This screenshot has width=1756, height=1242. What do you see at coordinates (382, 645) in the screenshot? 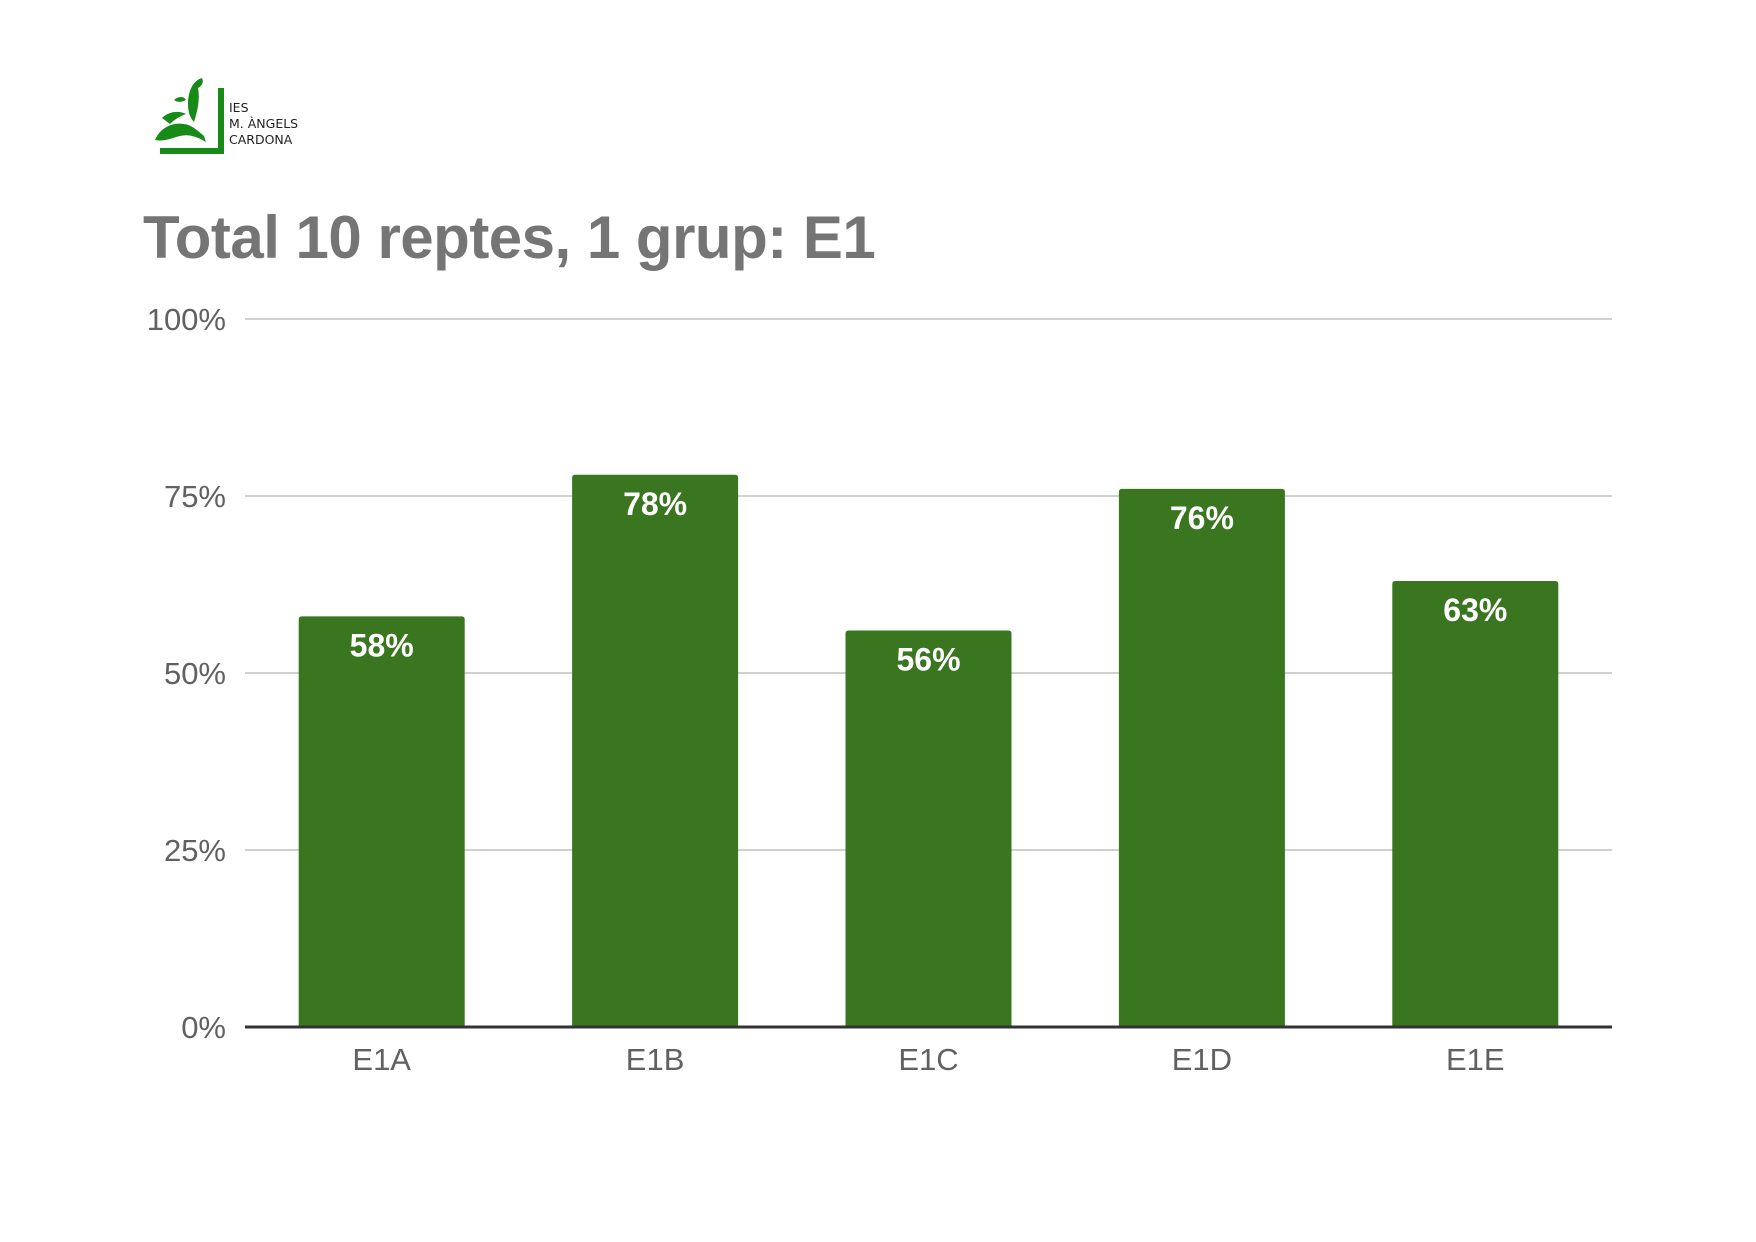
I see `data-label: 58%` at bounding box center [382, 645].